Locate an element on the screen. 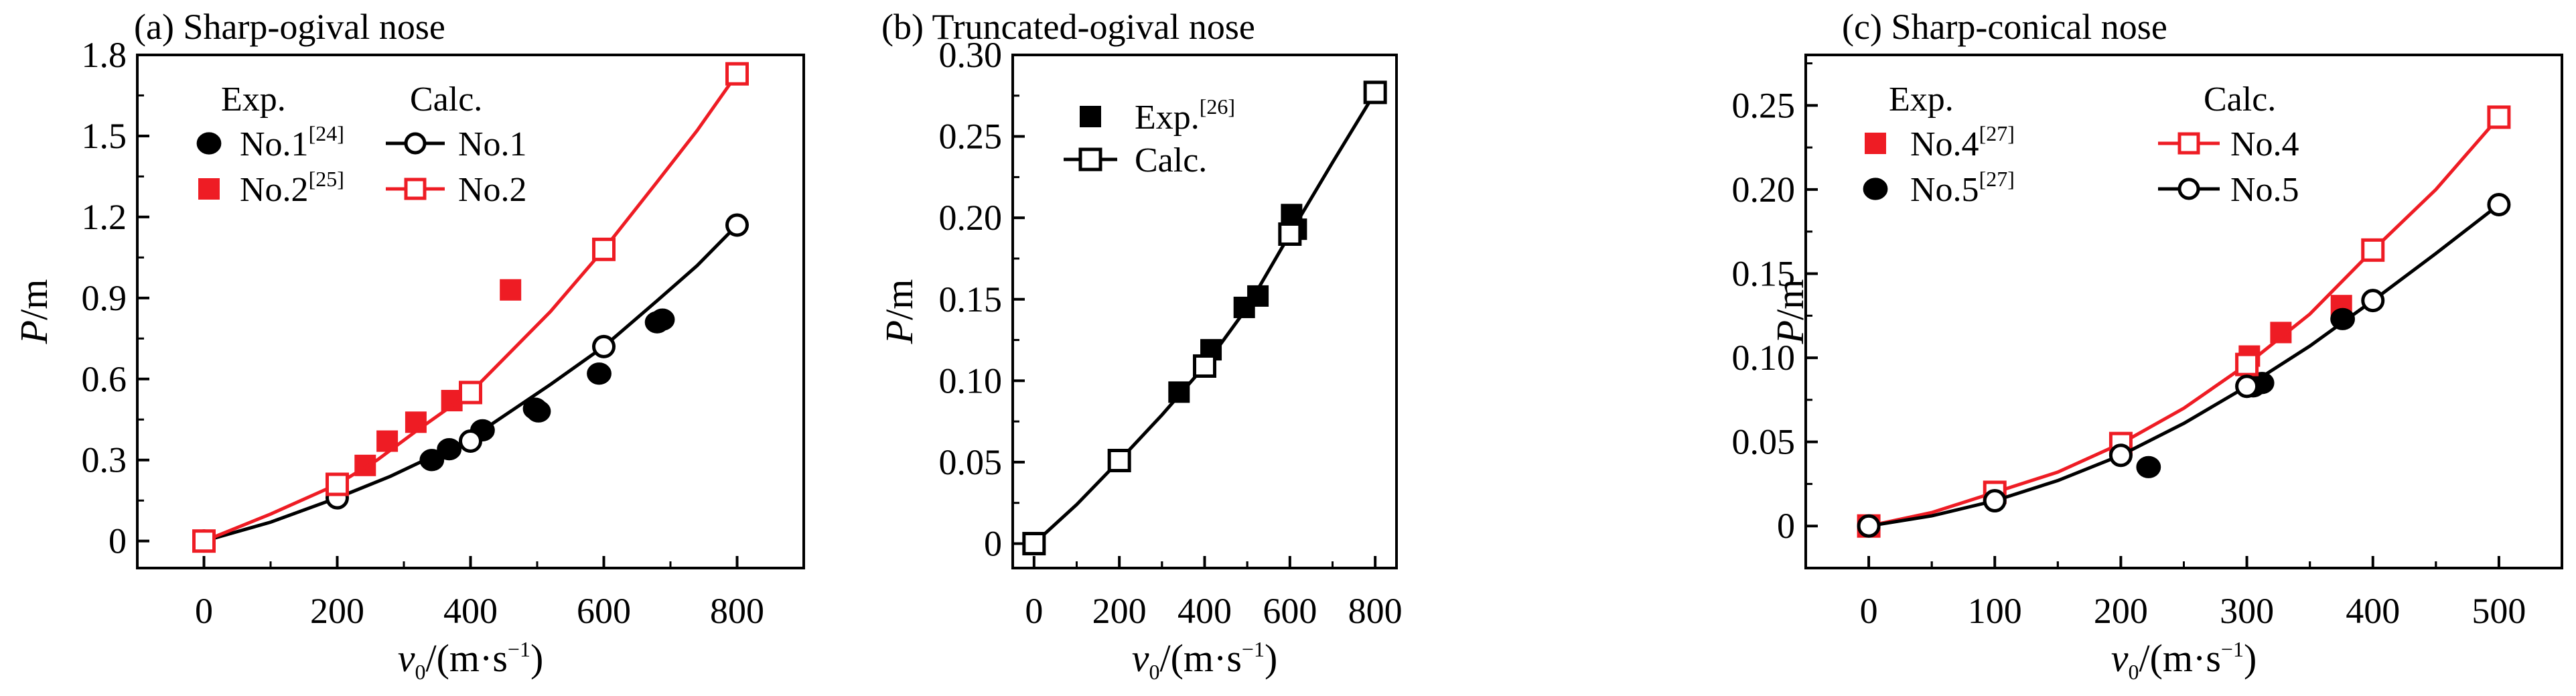 This screenshot has width=2576, height=696. panel-title: (a) Sharp-ogival nose is located at coordinates (289, 27).